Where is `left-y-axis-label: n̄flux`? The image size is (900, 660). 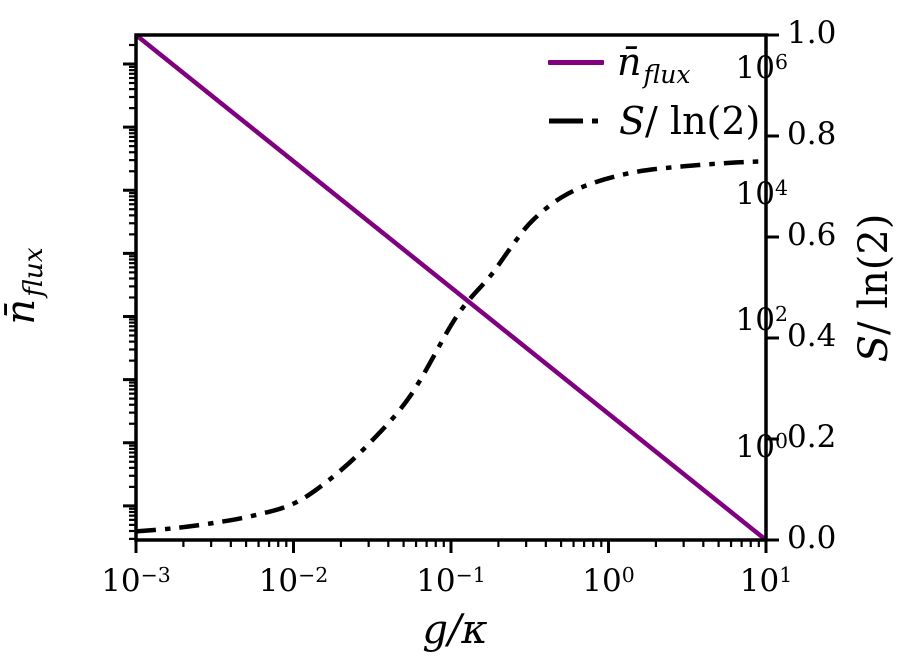 left-y-axis-label: n̄flux is located at coordinates (24, 286).